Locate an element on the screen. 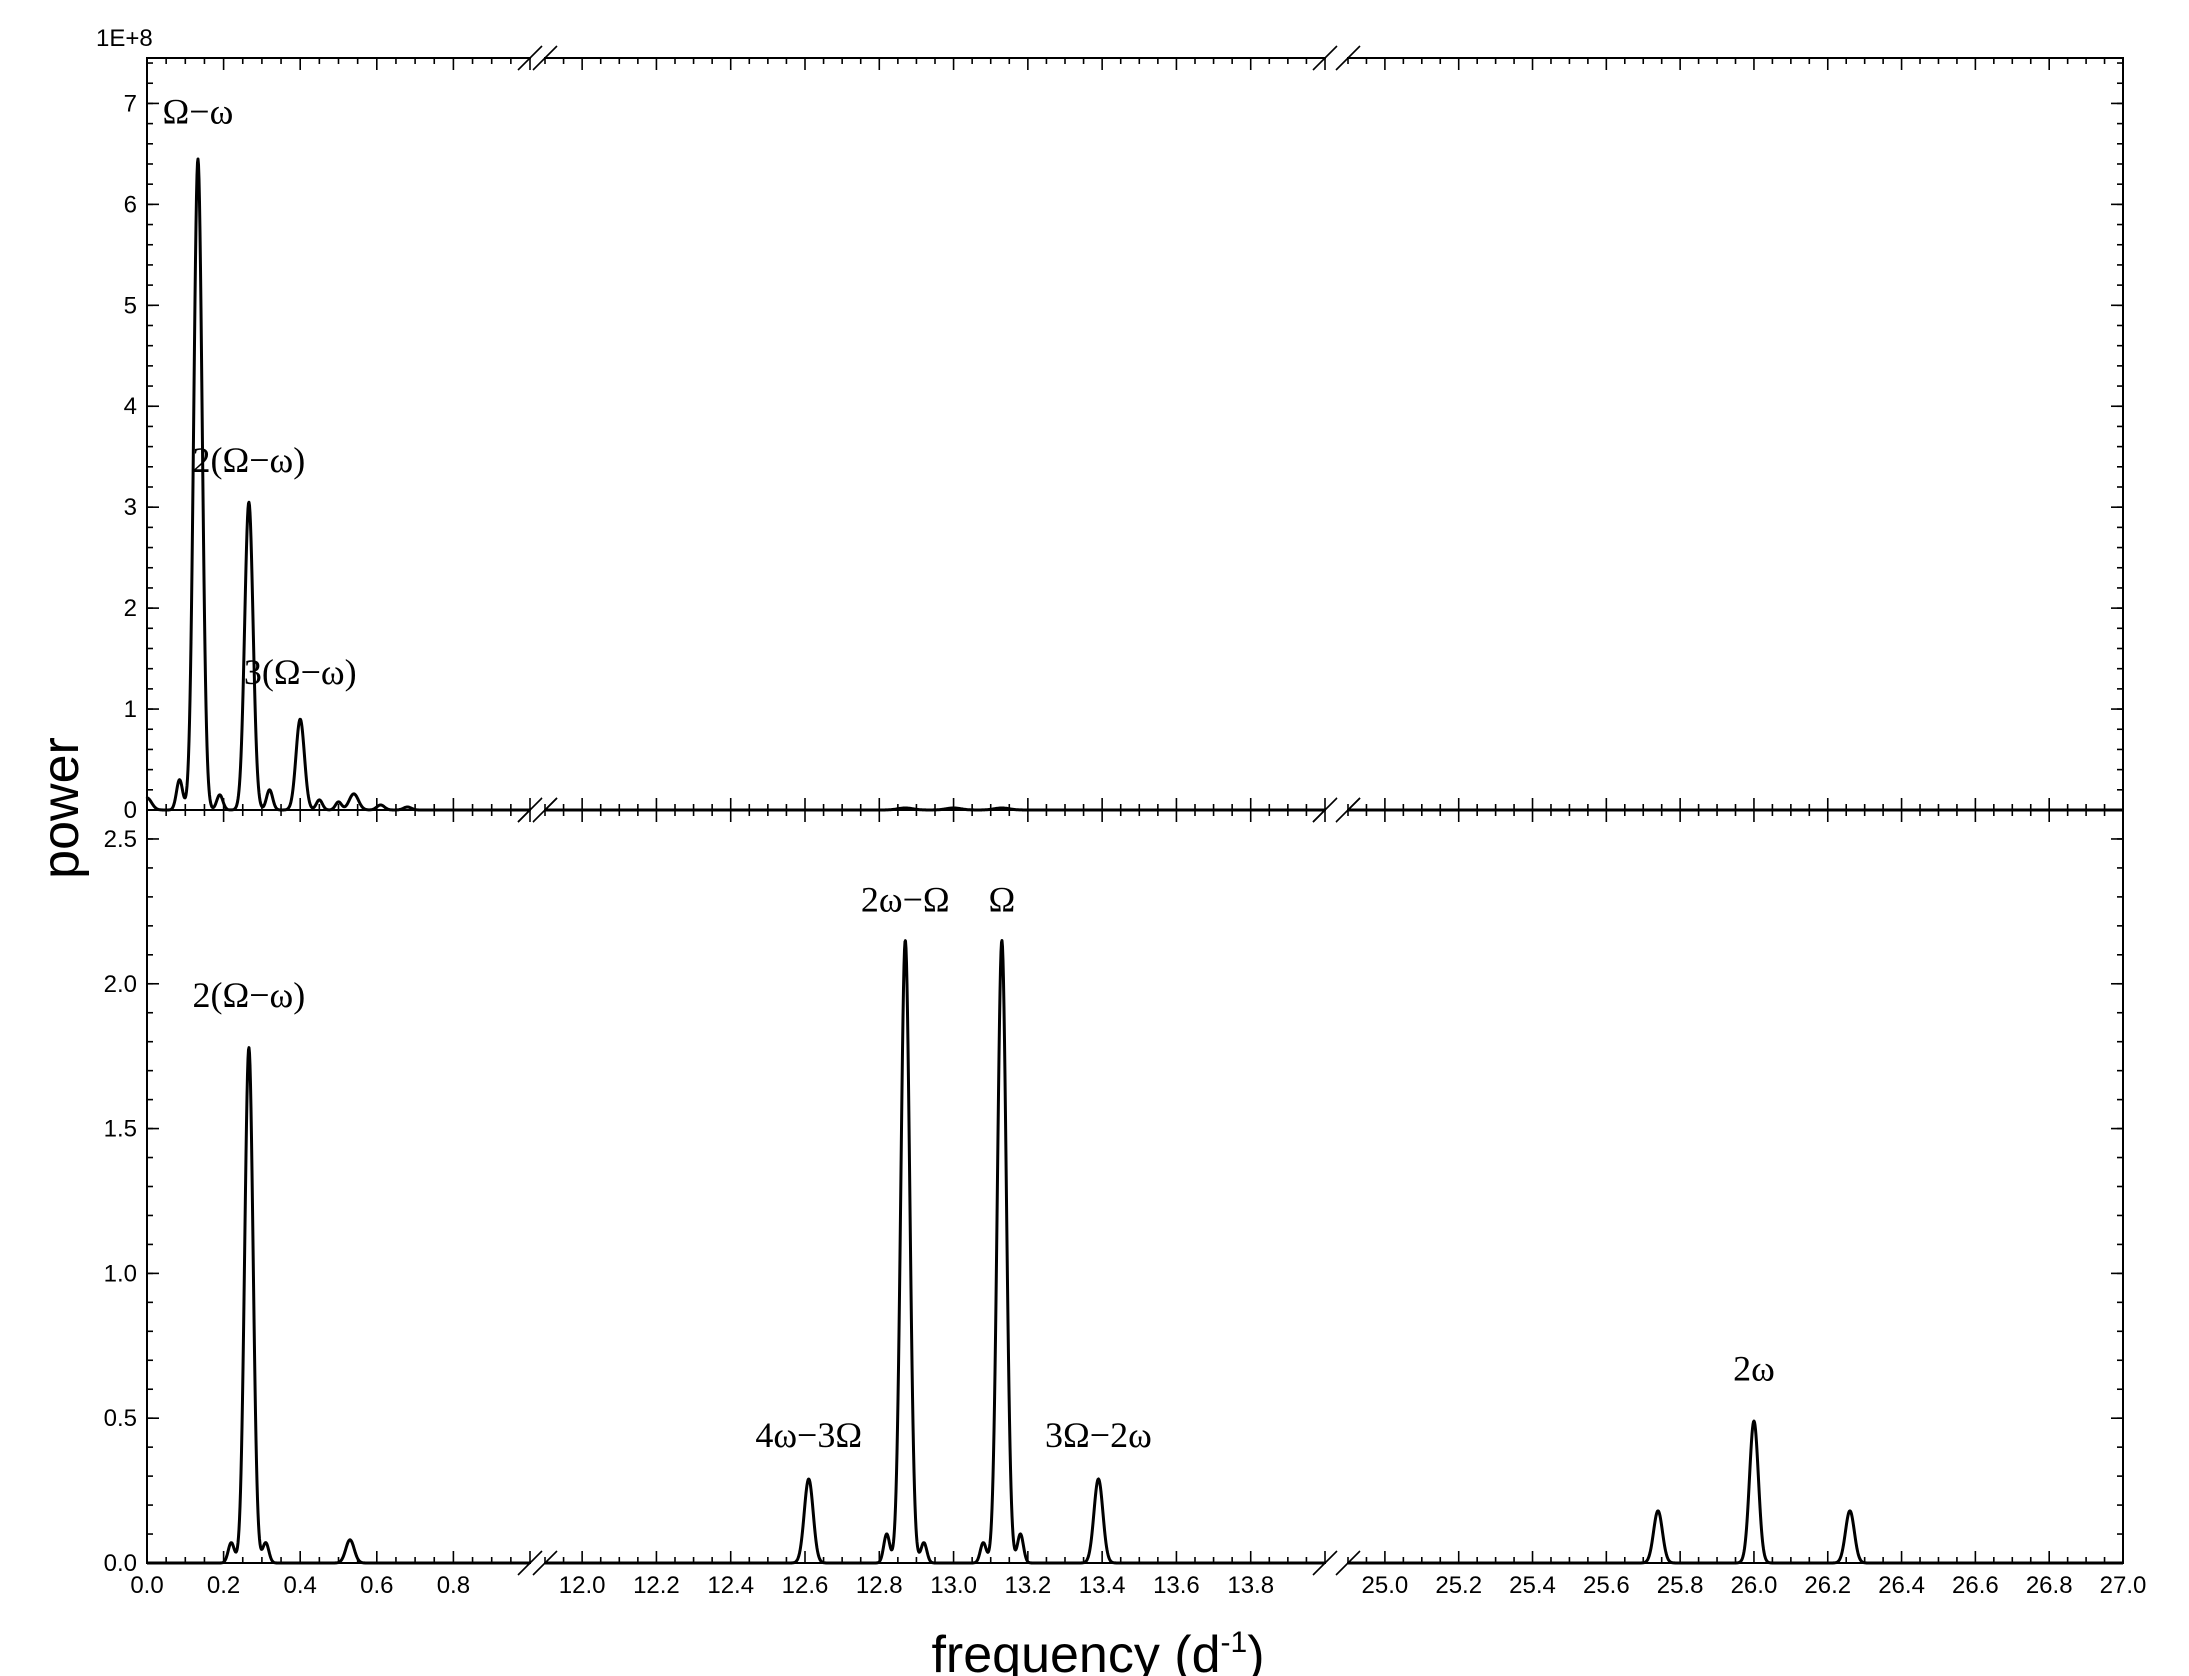 This screenshot has height=1676, width=2189. top-peak-label: Ω−ω is located at coordinates (198, 112).